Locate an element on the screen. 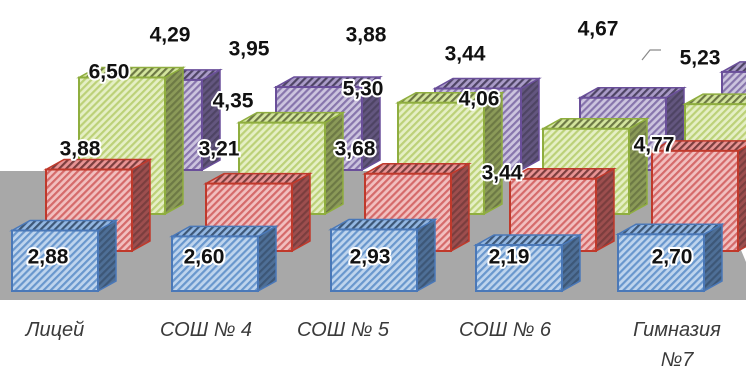  category-label: Лицей is located at coordinates (54, 330).